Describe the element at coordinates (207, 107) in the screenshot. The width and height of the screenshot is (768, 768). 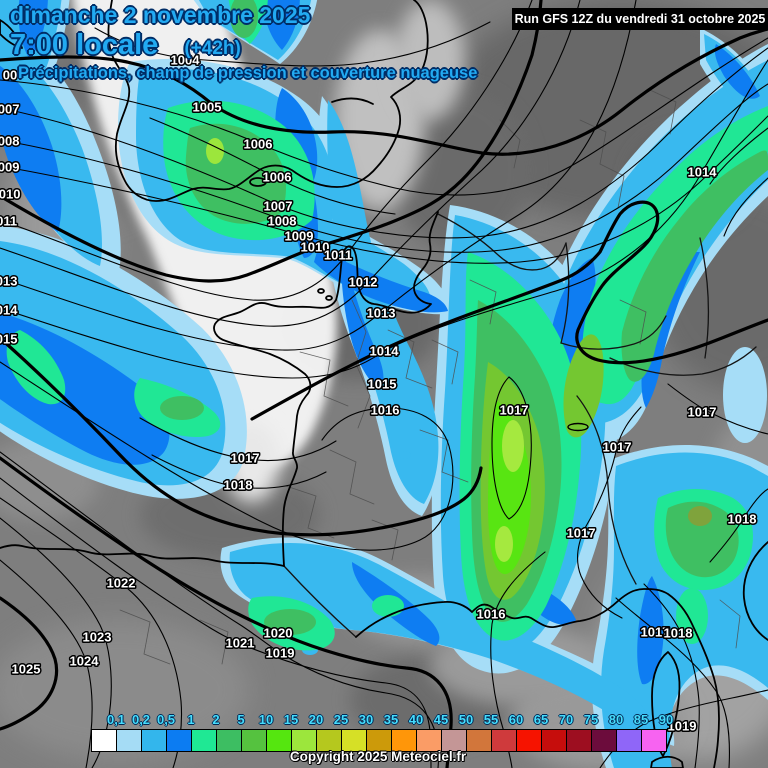
I see `pressure-label: 1005` at that location.